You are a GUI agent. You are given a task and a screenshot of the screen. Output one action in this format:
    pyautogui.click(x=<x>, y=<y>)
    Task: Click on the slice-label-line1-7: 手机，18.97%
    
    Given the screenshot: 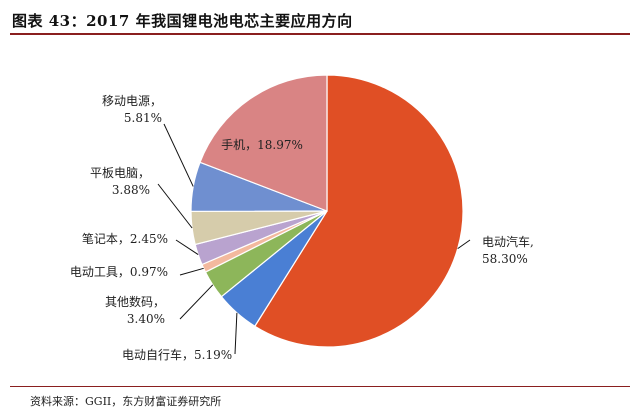 What is the action you would take?
    pyautogui.click(x=262, y=145)
    